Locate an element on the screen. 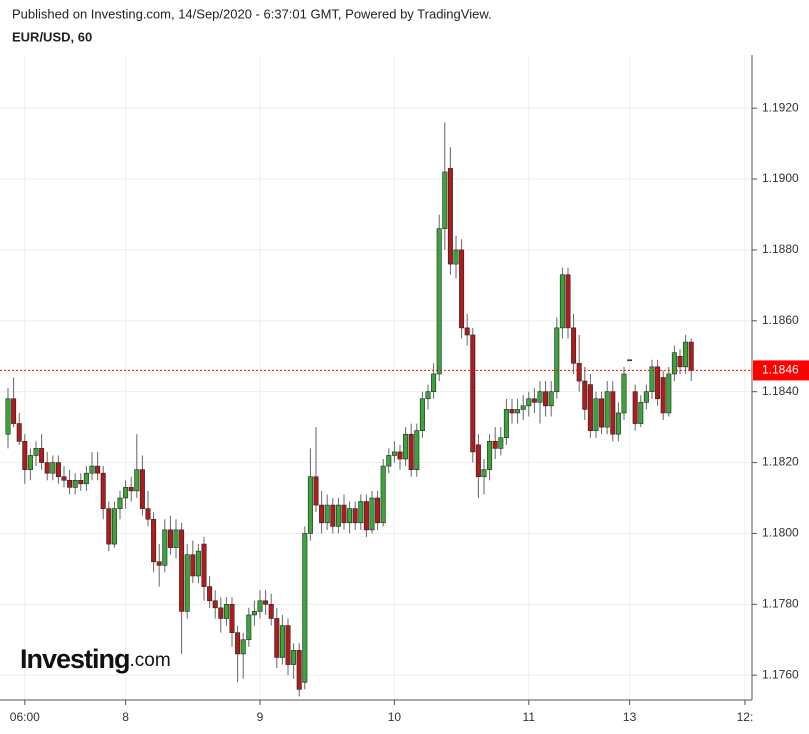  y-tick-label: 1.1780 is located at coordinates (780, 603).